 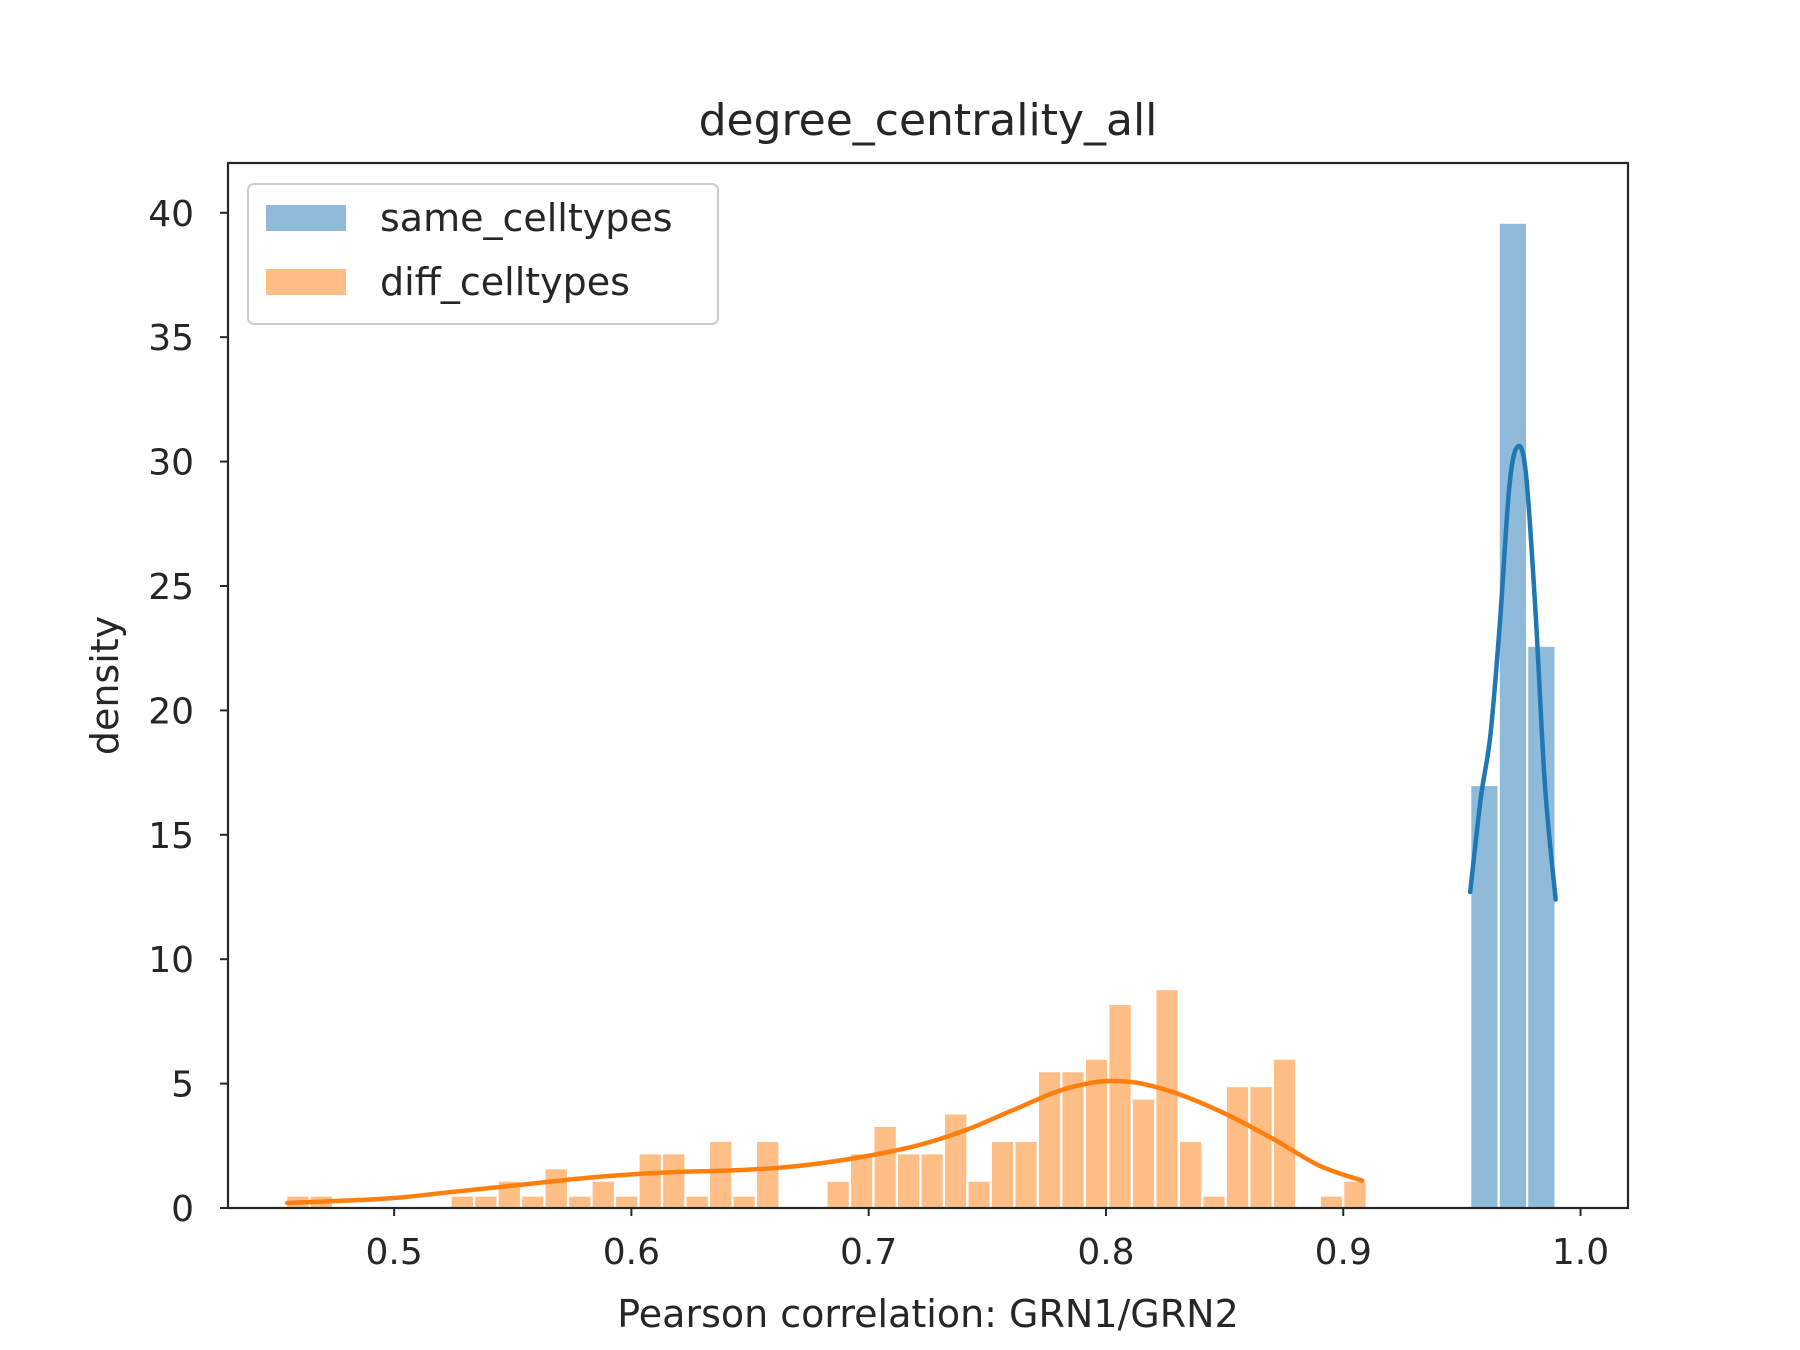 I want to click on legend-label-same-celltypes: same_celltypes, so click(x=526, y=218).